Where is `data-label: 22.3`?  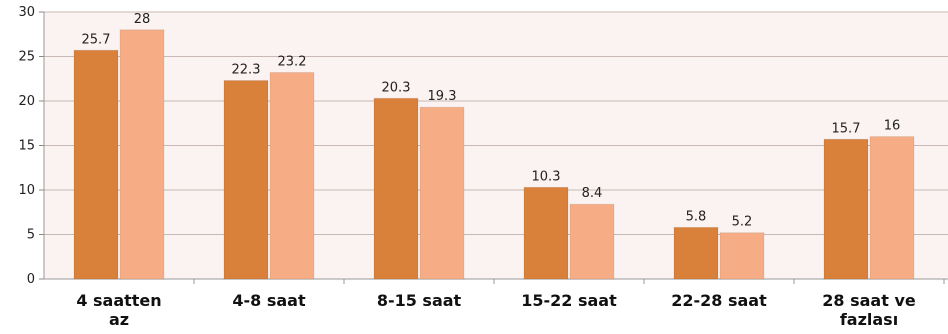 data-label: 22.3 is located at coordinates (246, 70).